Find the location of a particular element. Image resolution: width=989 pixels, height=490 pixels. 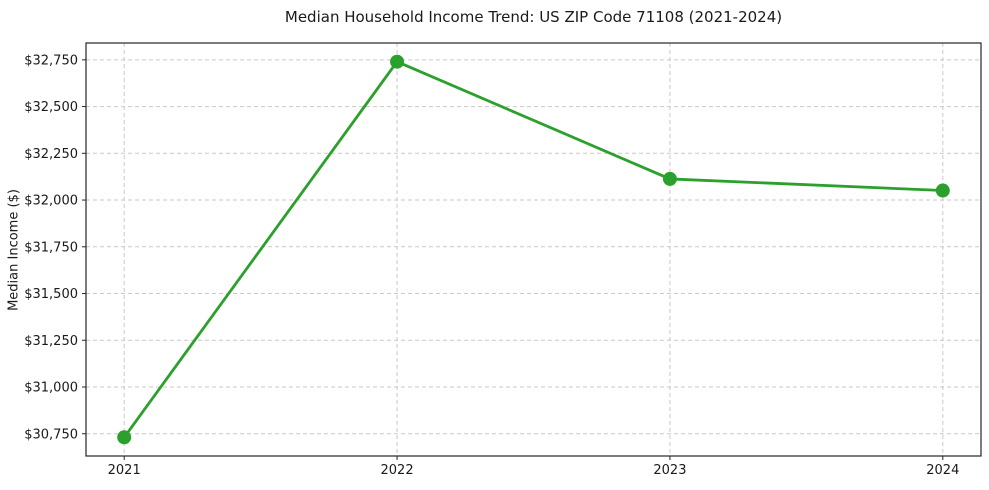

x-tick-label: 2021 is located at coordinates (124, 470).